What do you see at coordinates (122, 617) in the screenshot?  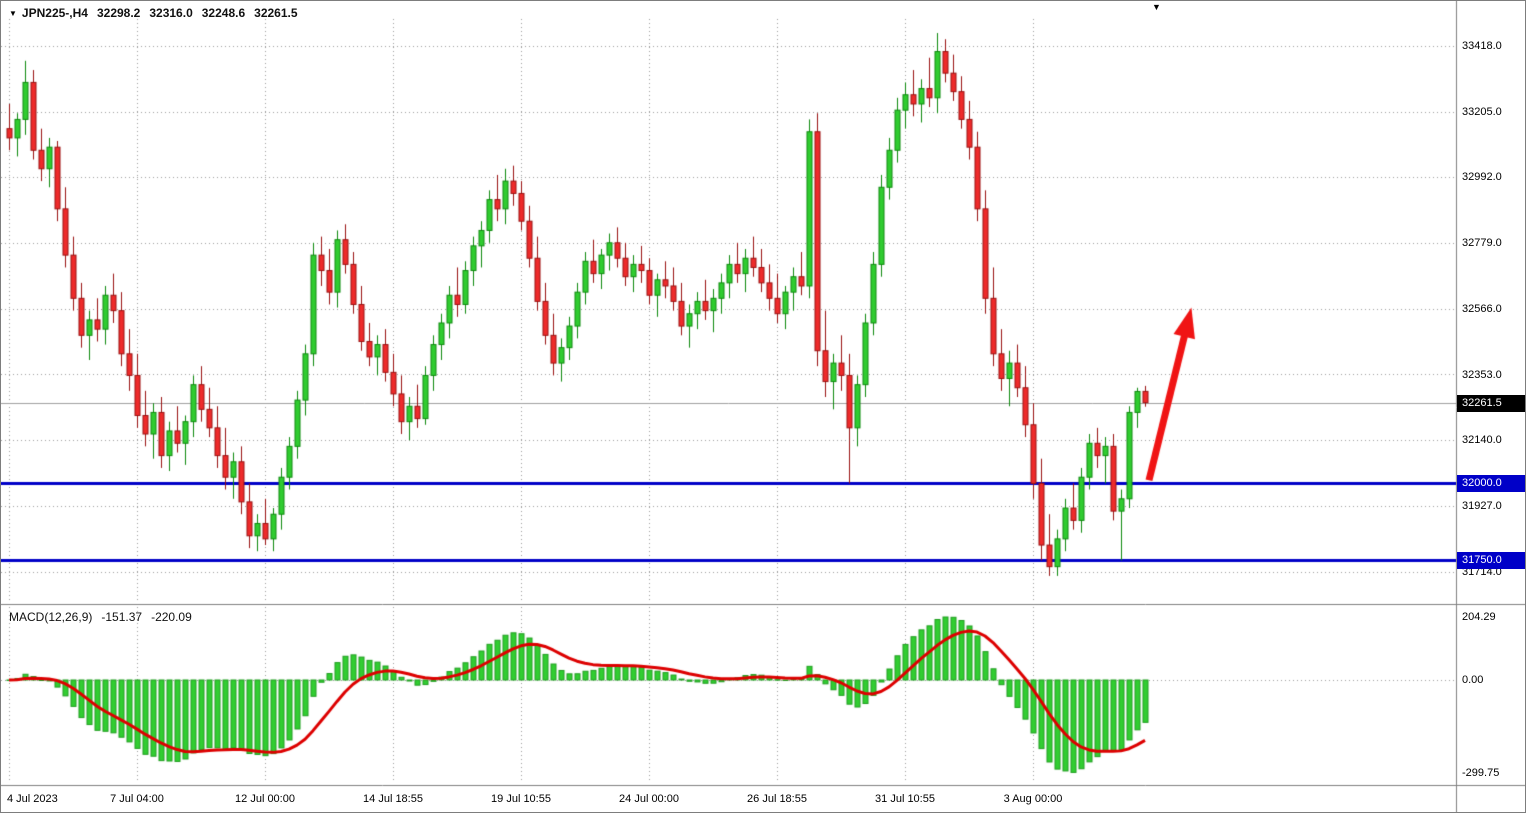 I see `macd-main-value: -151.37` at bounding box center [122, 617].